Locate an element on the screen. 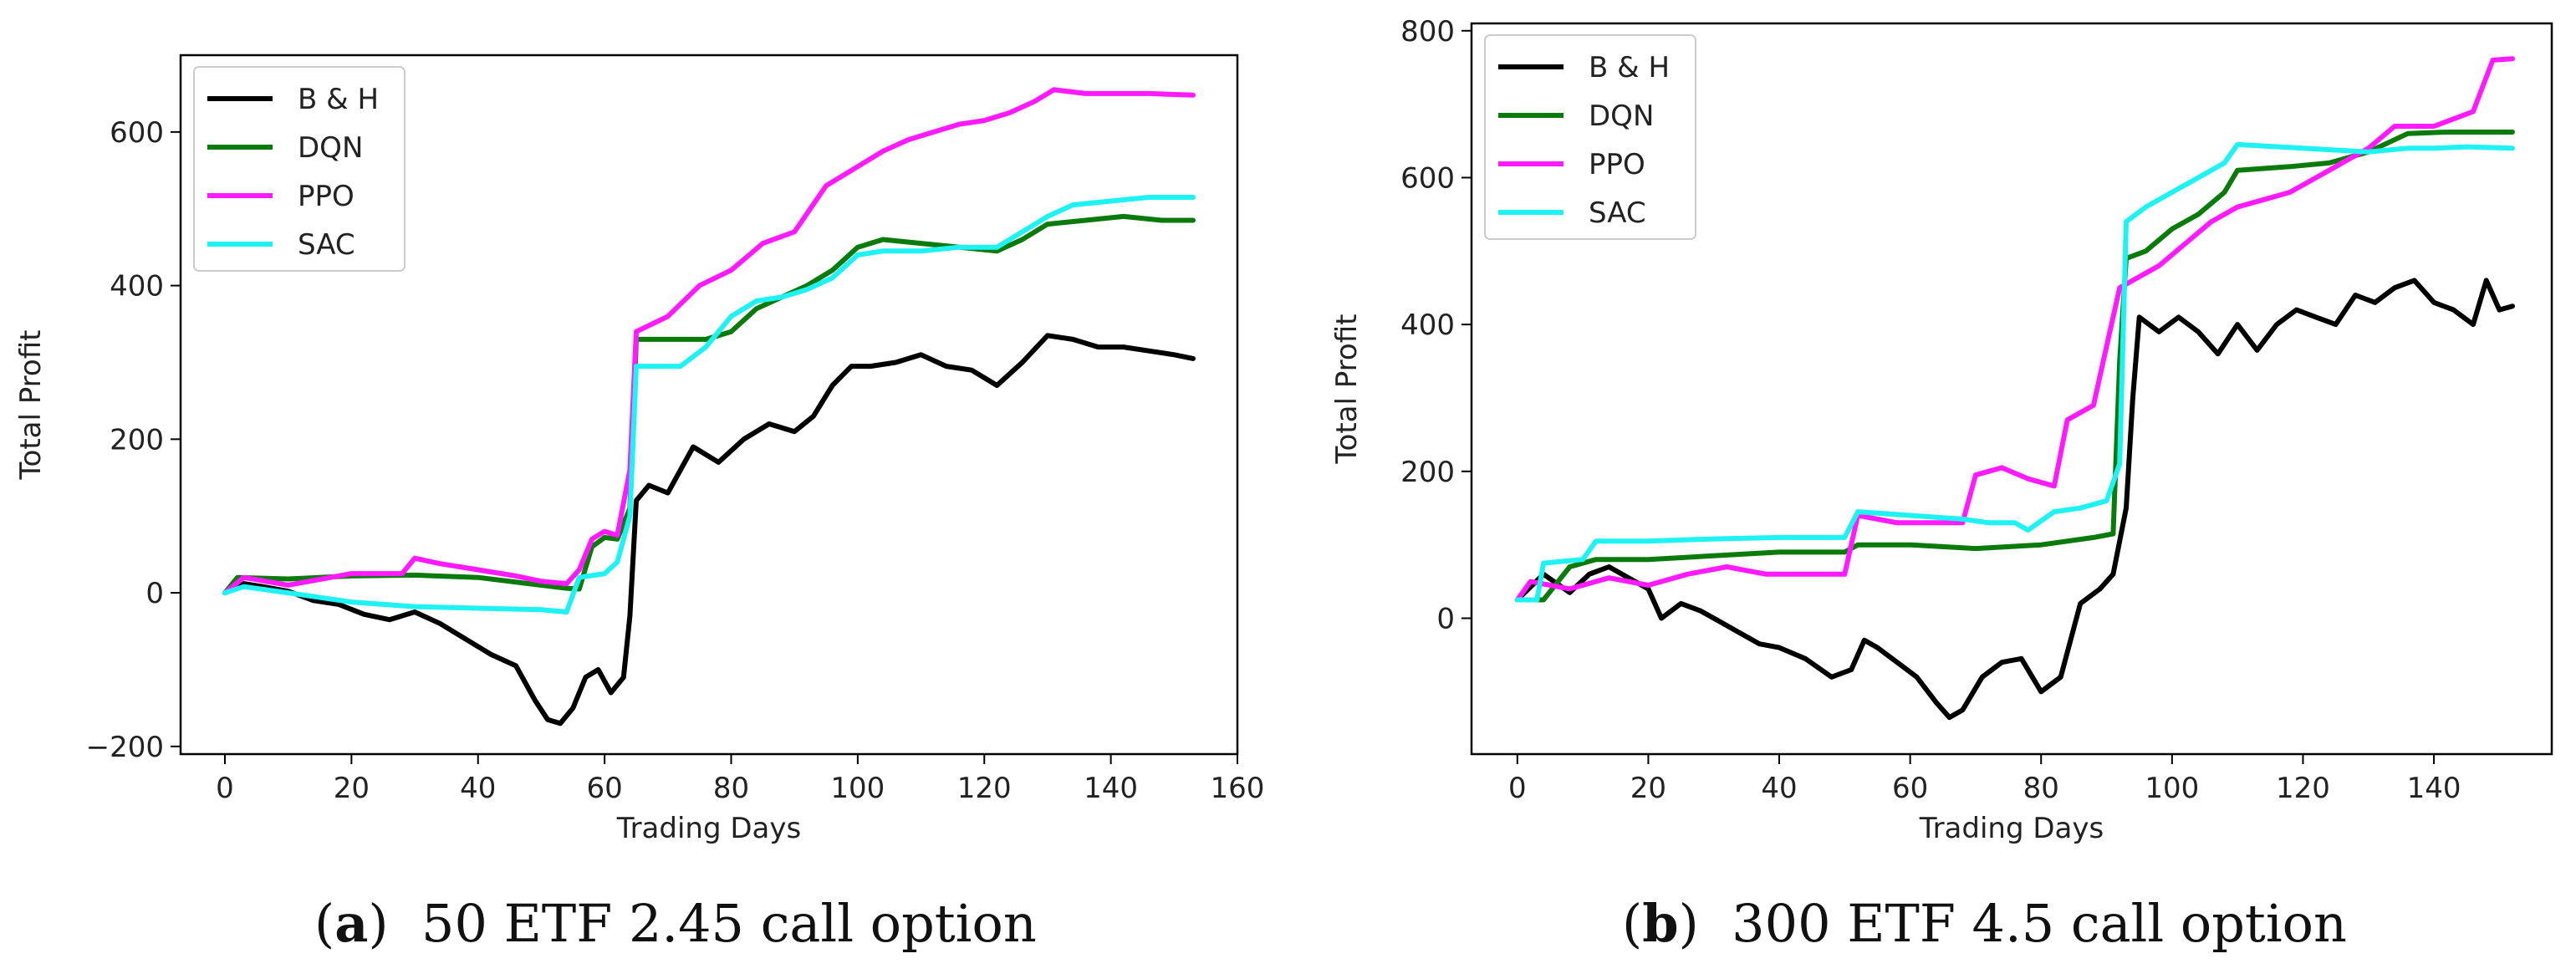 The width and height of the screenshot is (2576, 979). chart-b-xtick-label: 20 is located at coordinates (1648, 789).